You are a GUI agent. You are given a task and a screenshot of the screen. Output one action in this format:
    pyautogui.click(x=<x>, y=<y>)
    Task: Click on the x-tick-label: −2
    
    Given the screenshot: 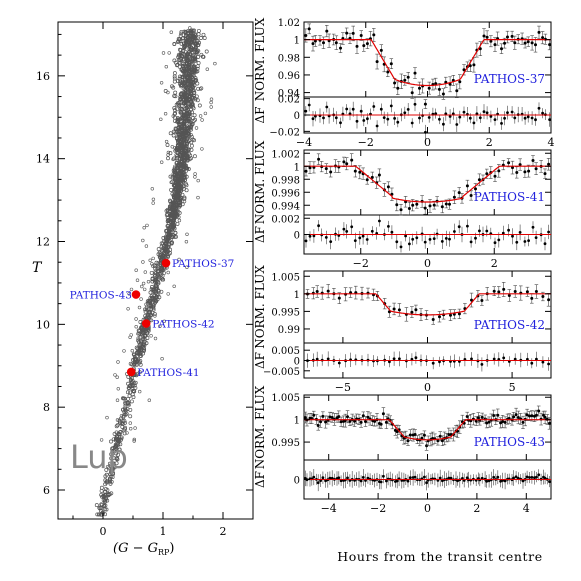 What is the action you would take?
    pyautogui.click(x=366, y=142)
    